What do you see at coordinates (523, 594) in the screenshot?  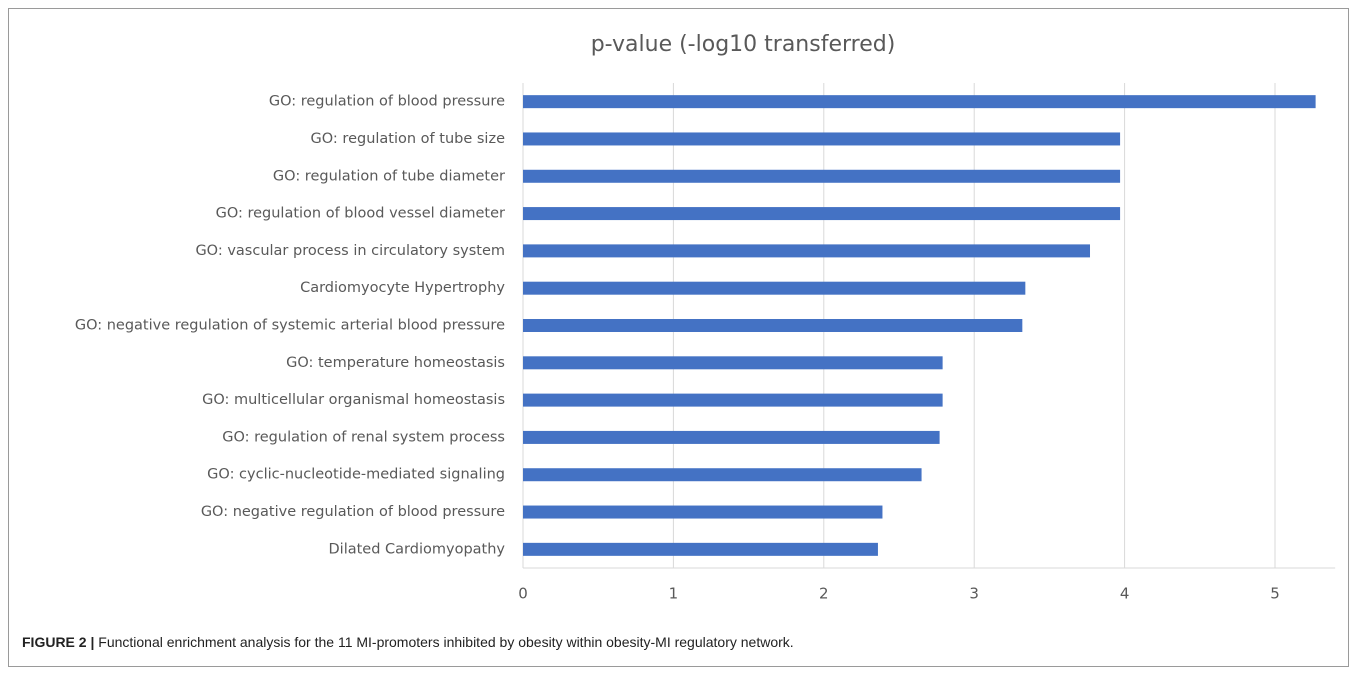 I see `x-tick-label: 0` at bounding box center [523, 594].